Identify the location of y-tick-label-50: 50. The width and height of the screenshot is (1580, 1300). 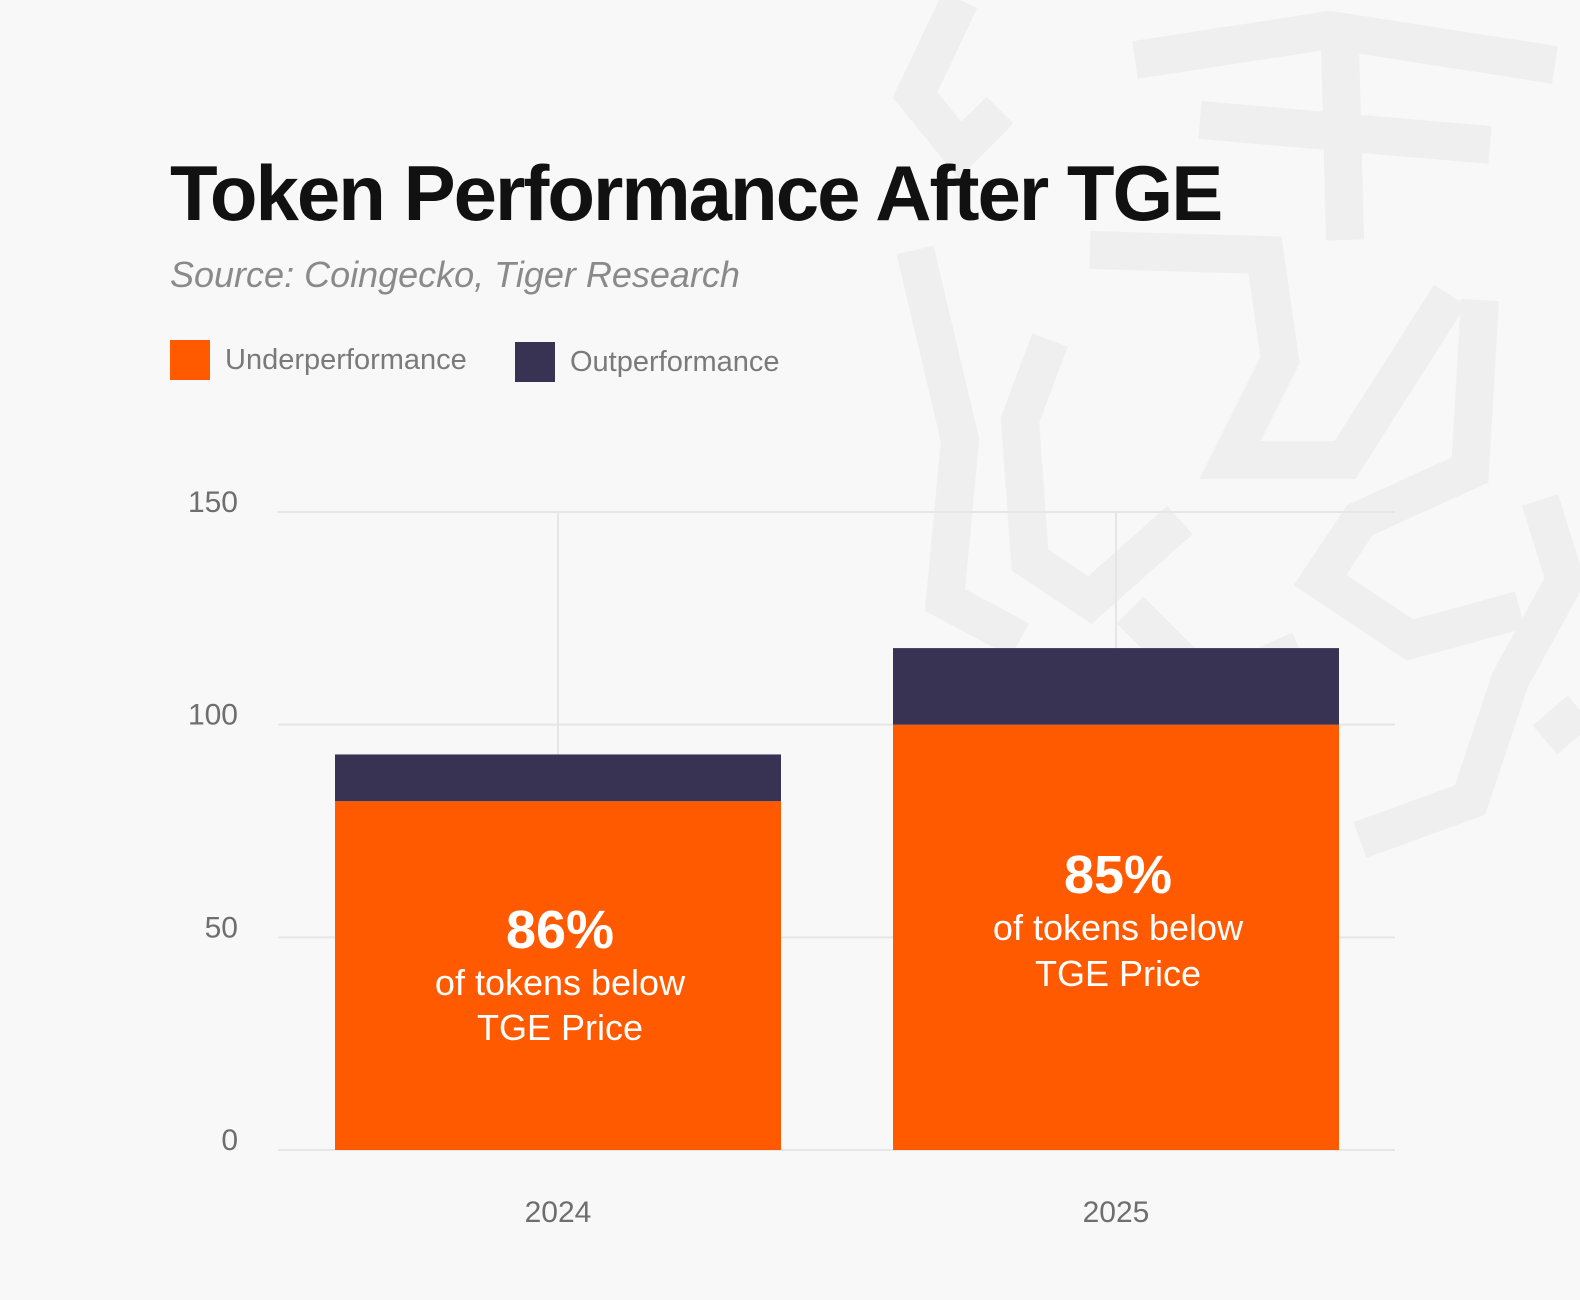
(221, 927).